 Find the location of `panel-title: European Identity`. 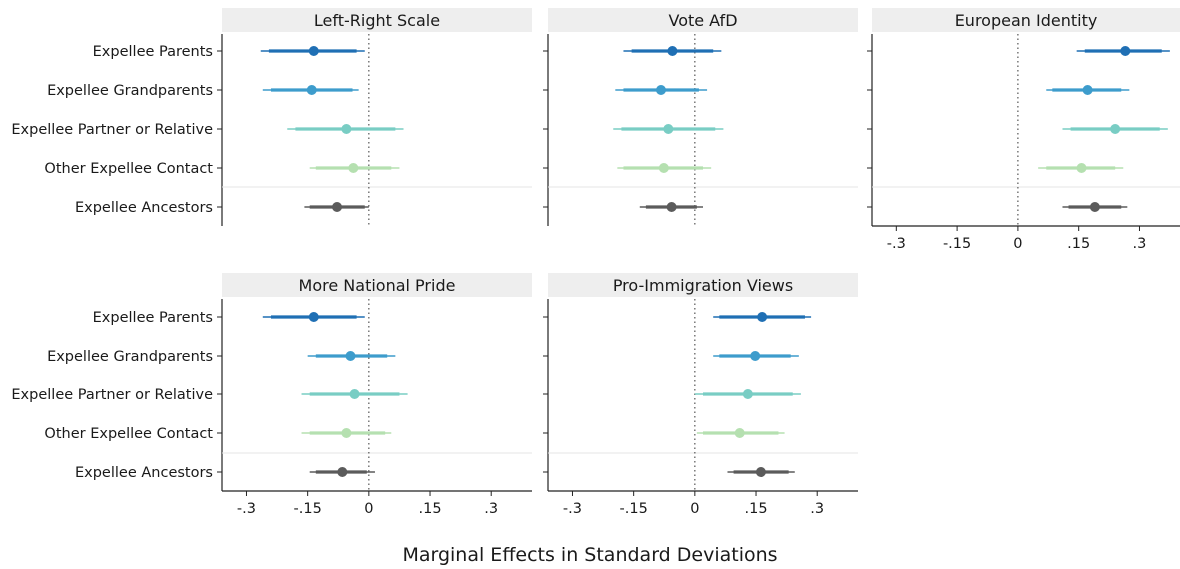

panel-title: European Identity is located at coordinates (1026, 20).